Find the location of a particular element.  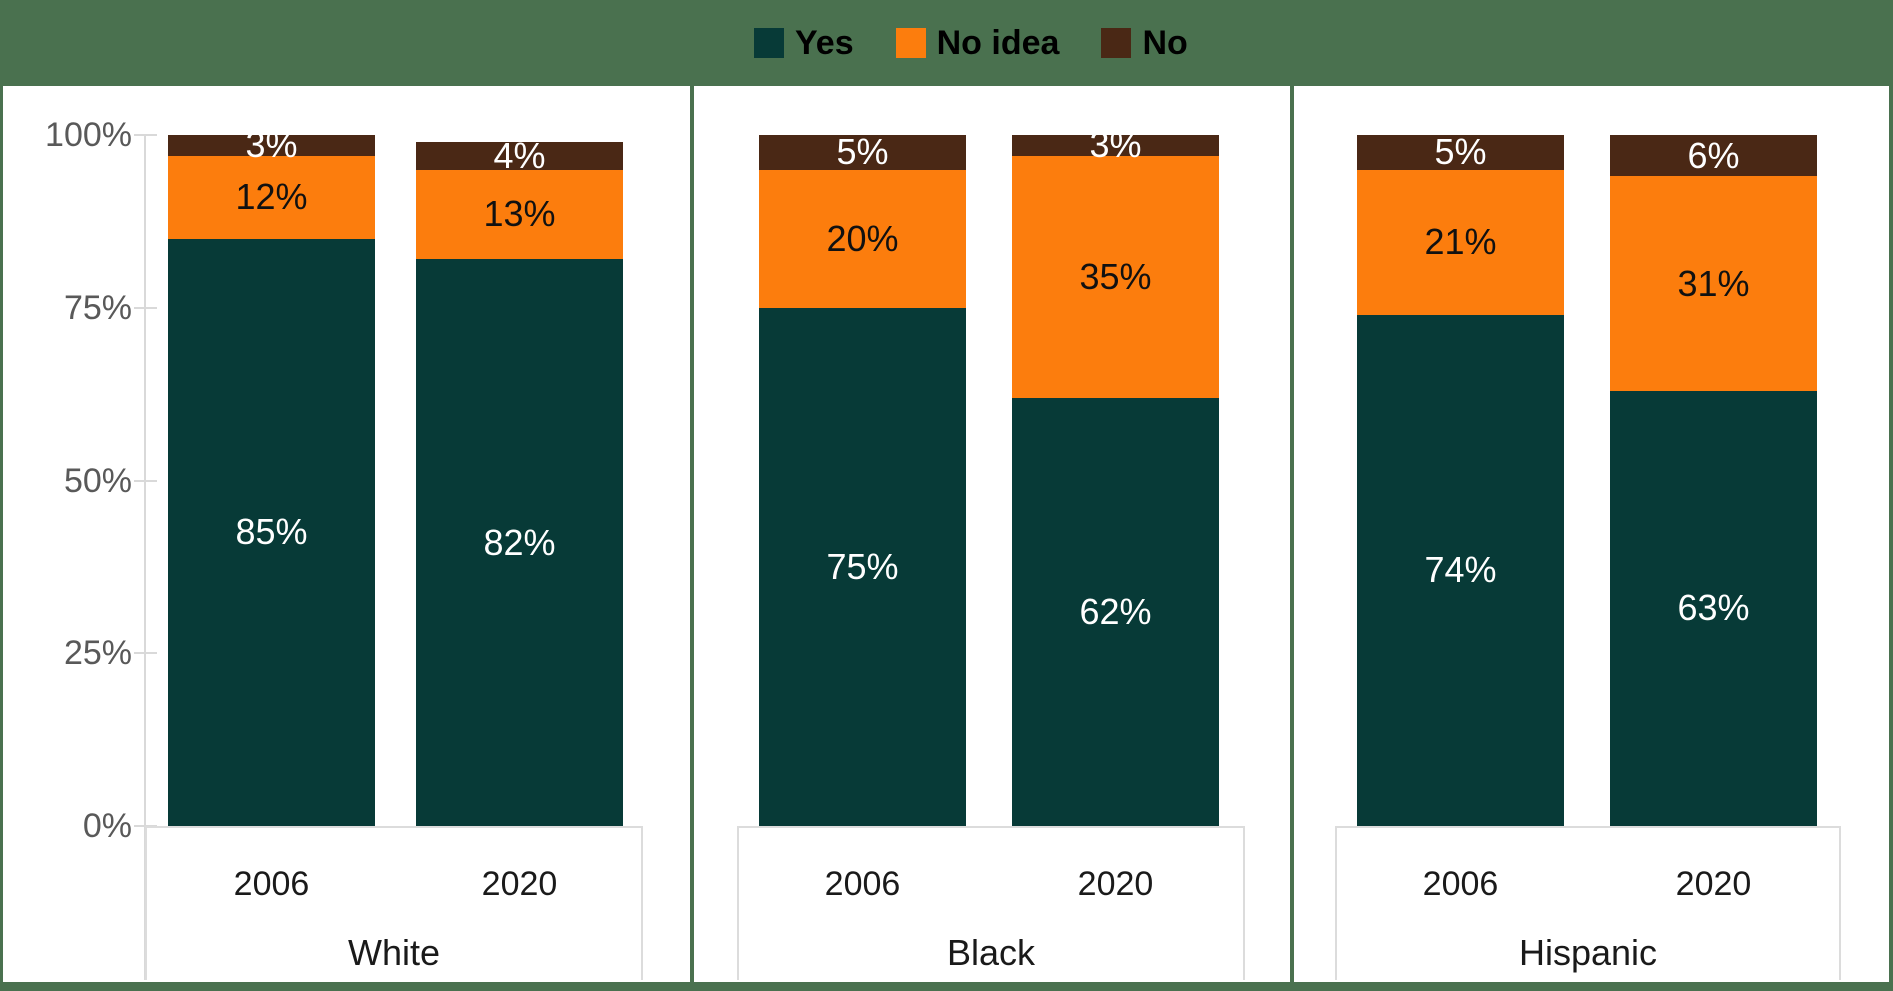

legend-item: No is located at coordinates (1144, 43).